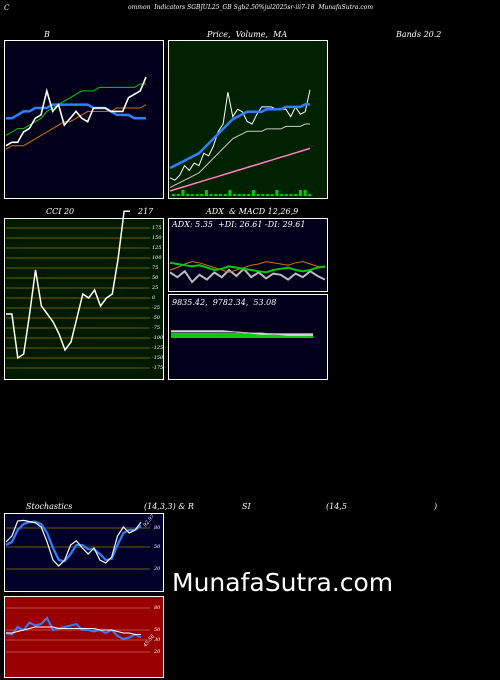 Image resolution: width=500 pixels, height=680 pixels. I want to click on stoch-k-line, so click(73, 543).